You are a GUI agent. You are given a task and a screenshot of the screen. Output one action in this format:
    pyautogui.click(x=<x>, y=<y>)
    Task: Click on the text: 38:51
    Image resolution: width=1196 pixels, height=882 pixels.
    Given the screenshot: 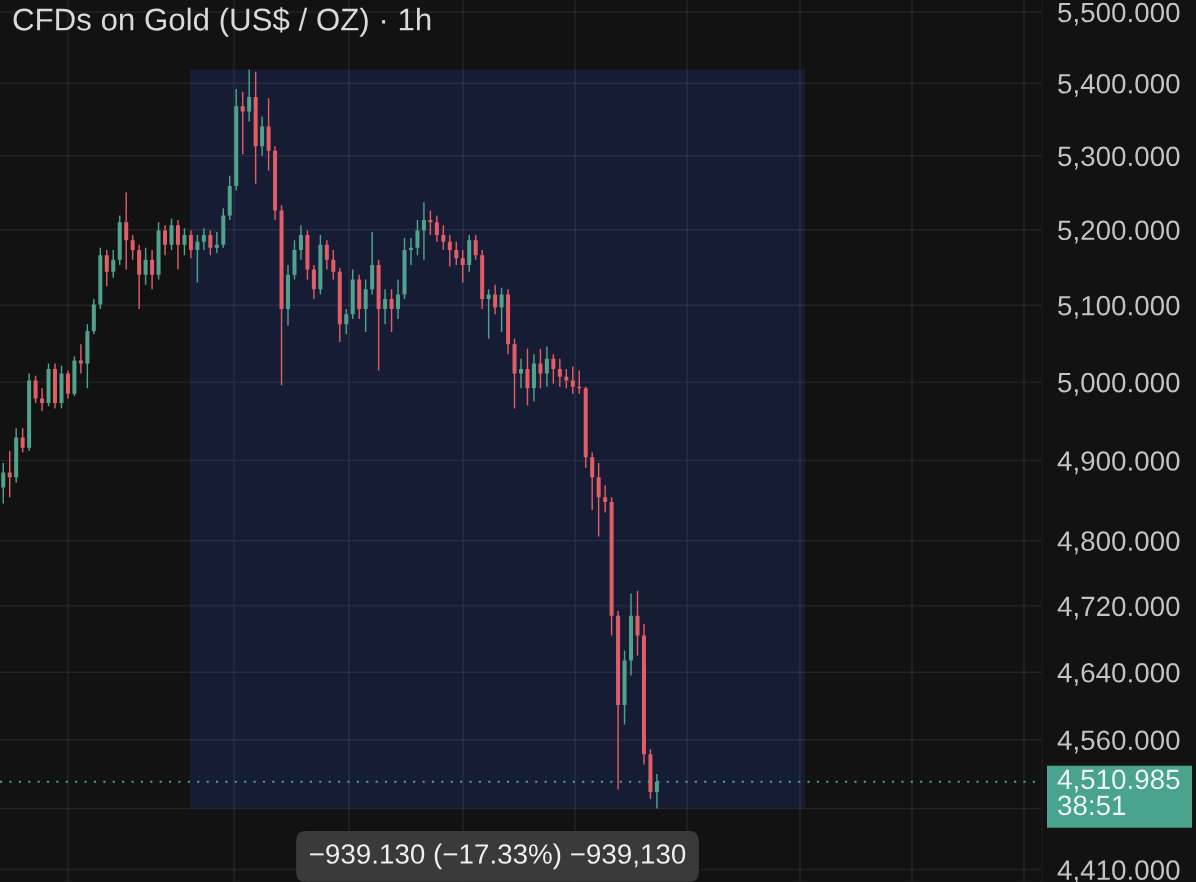 What is the action you would take?
    pyautogui.click(x=1092, y=805)
    